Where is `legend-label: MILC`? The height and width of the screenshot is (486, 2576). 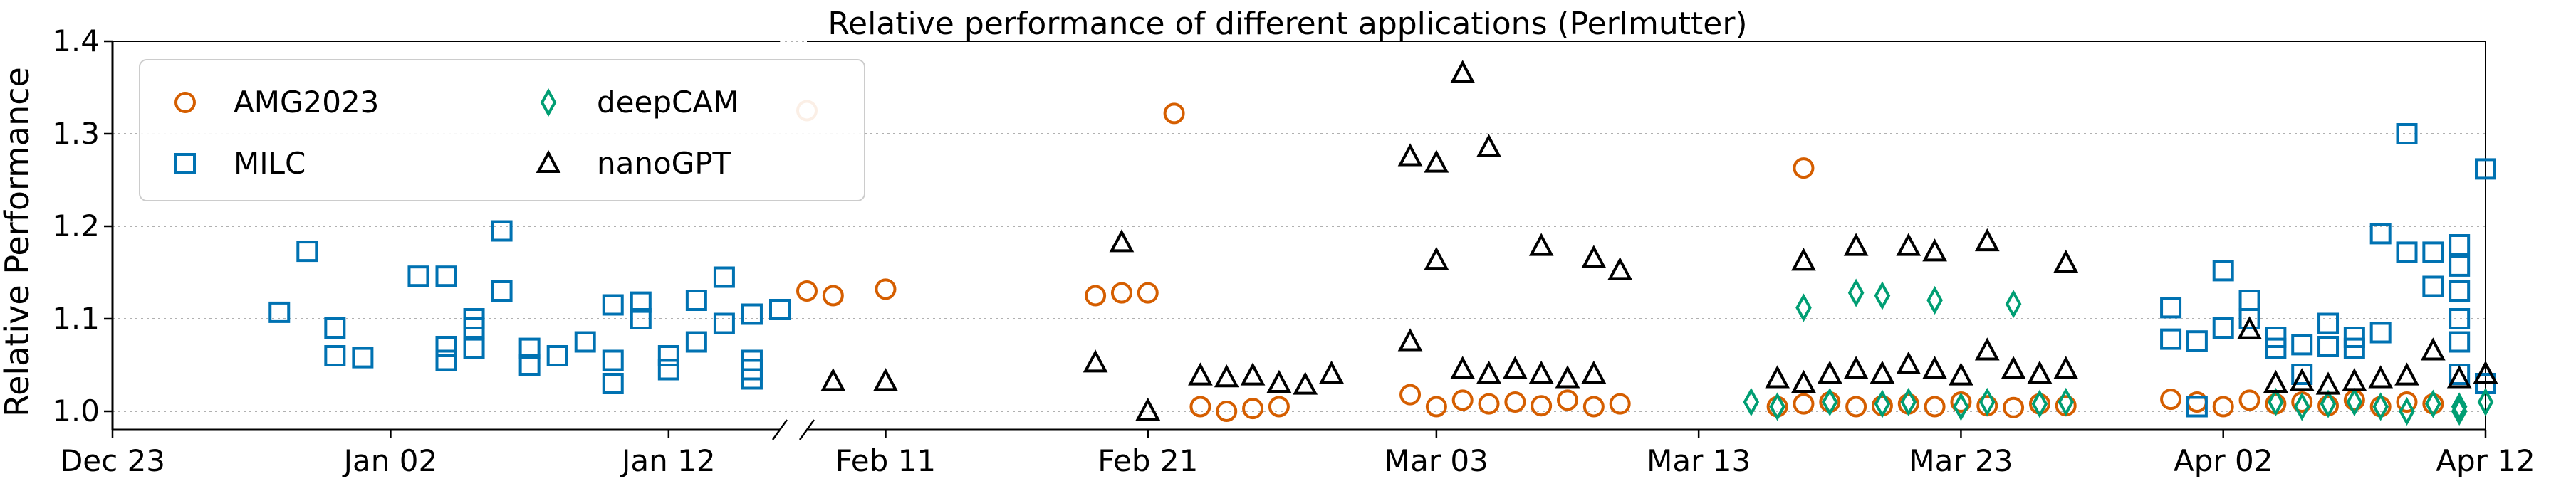 legend-label: MILC is located at coordinates (270, 163).